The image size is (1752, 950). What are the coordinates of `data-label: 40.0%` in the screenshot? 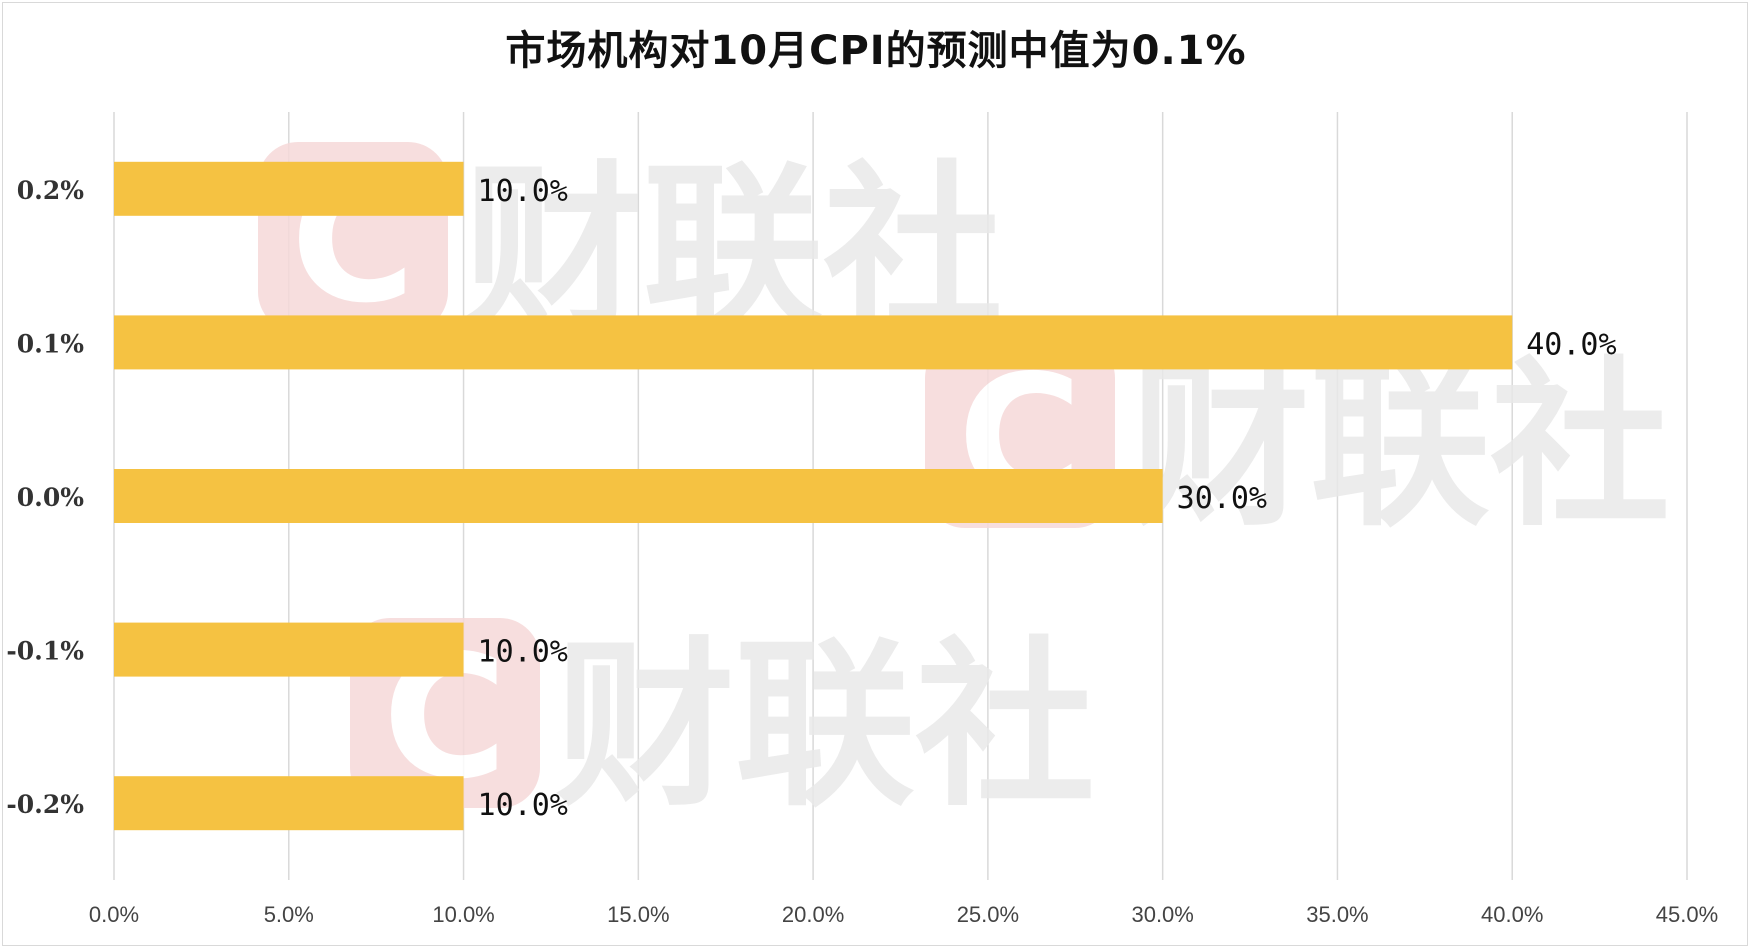 It's located at (1571, 344).